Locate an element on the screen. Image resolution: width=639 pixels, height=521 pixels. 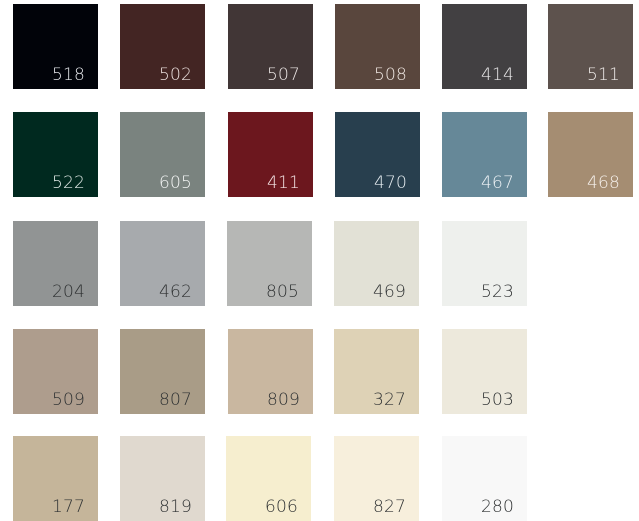
color-code-label: 177 is located at coordinates (68, 507).